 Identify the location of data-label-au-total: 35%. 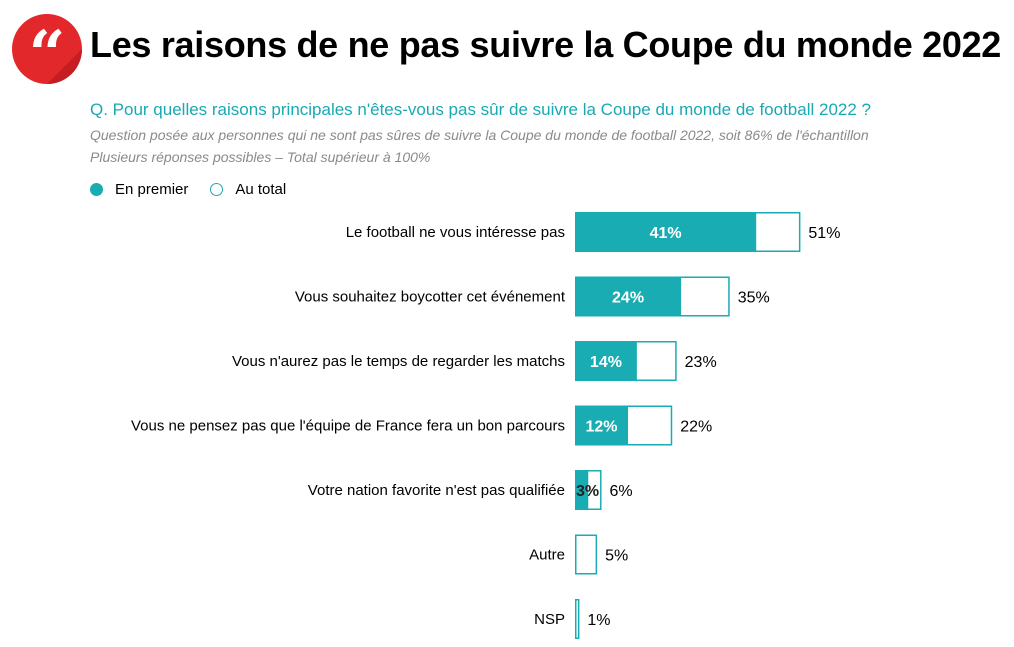
(754, 298).